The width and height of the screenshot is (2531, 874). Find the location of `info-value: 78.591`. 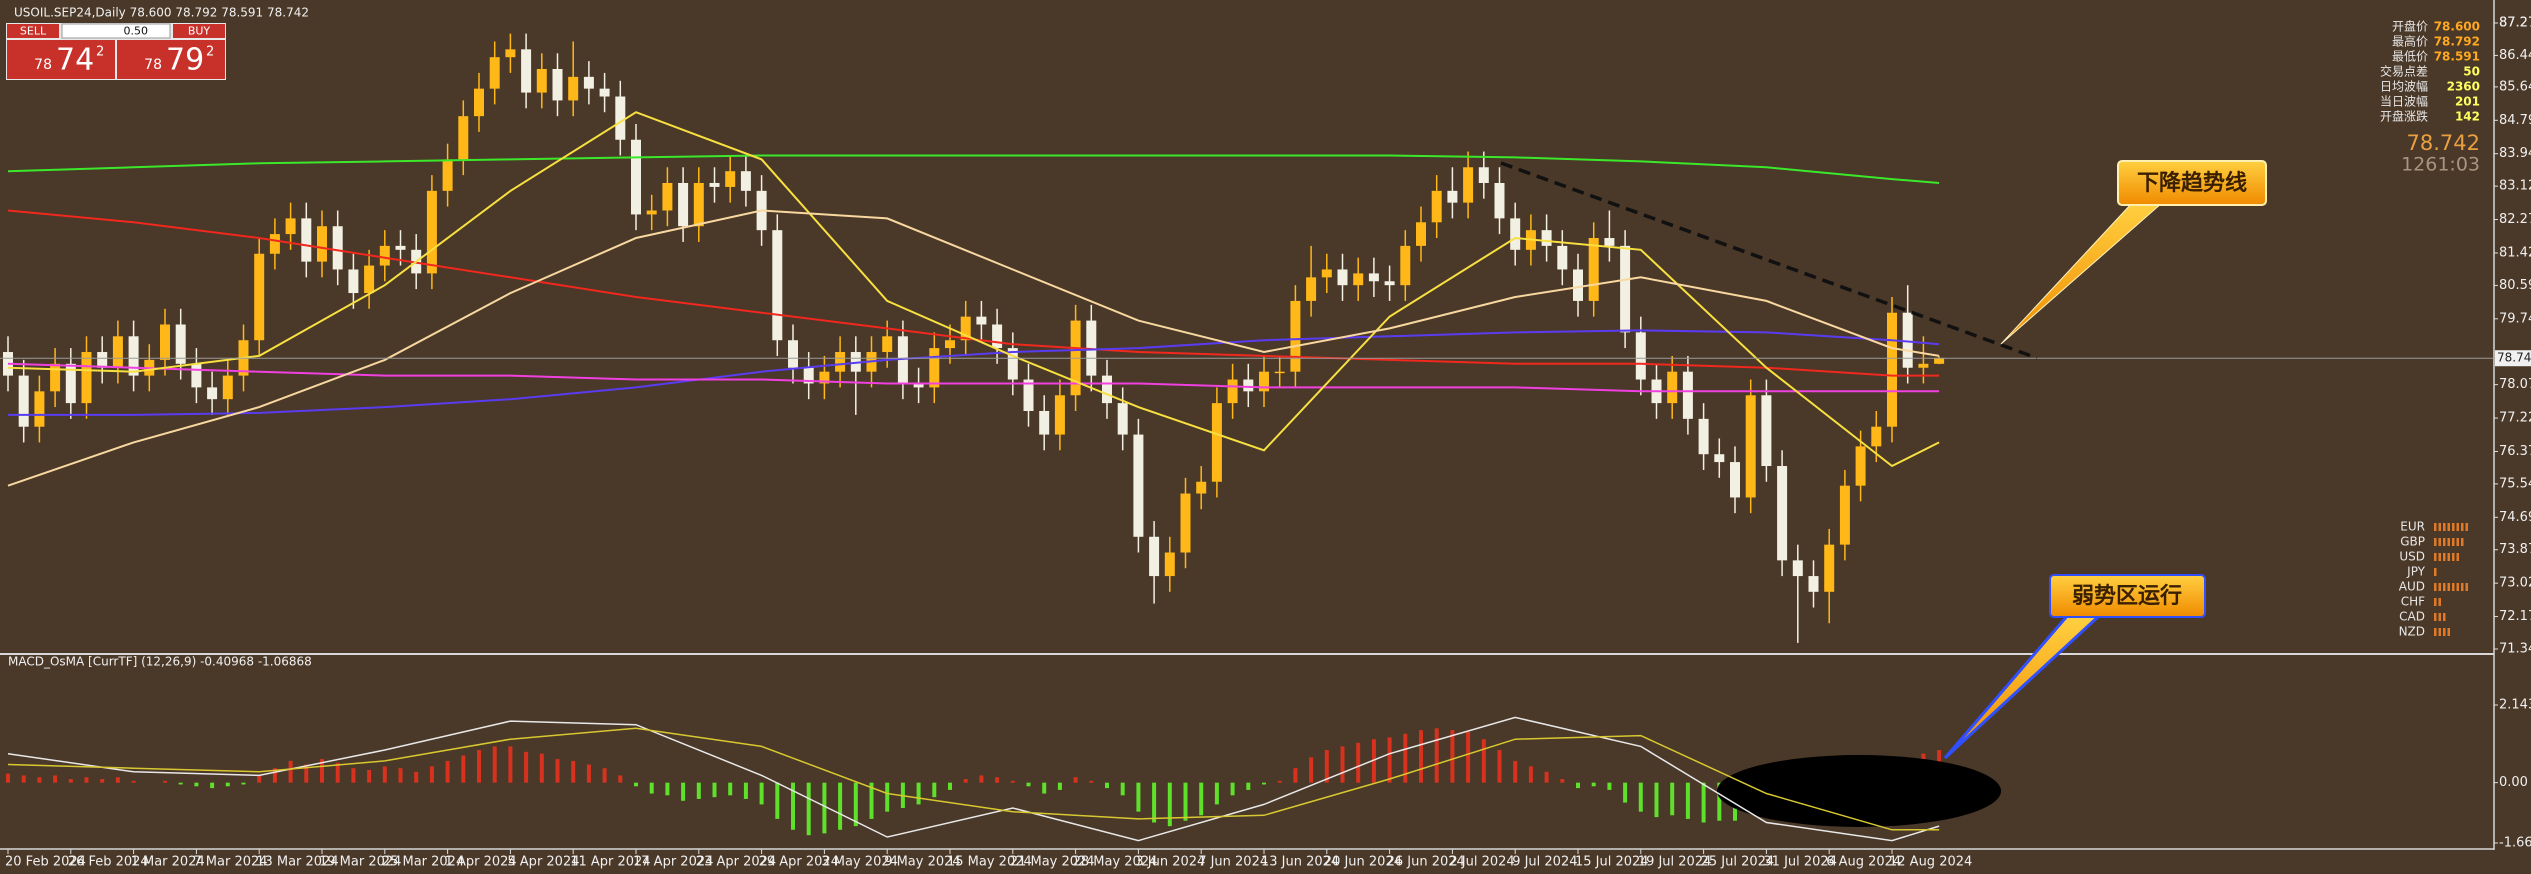

info-value: 78.591 is located at coordinates (2457, 57).